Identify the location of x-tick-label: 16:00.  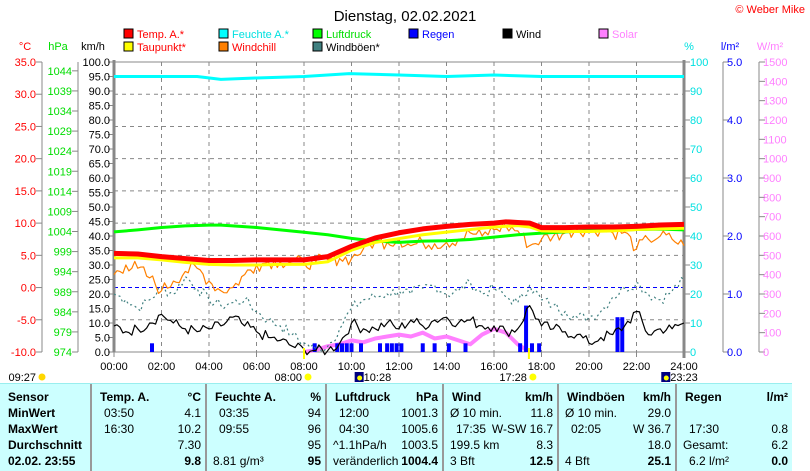
(494, 367).